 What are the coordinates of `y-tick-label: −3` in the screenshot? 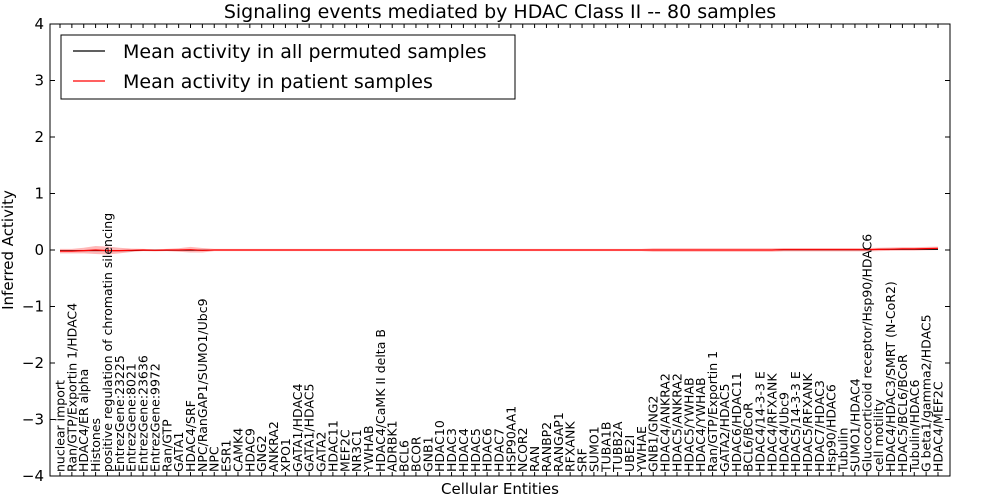 It's located at (33, 420).